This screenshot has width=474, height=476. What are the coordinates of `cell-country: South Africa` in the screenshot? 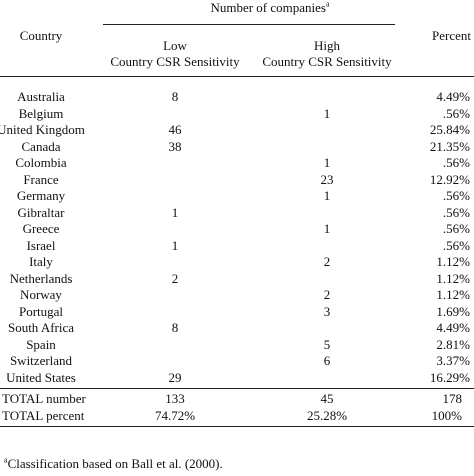 It's located at (41, 327).